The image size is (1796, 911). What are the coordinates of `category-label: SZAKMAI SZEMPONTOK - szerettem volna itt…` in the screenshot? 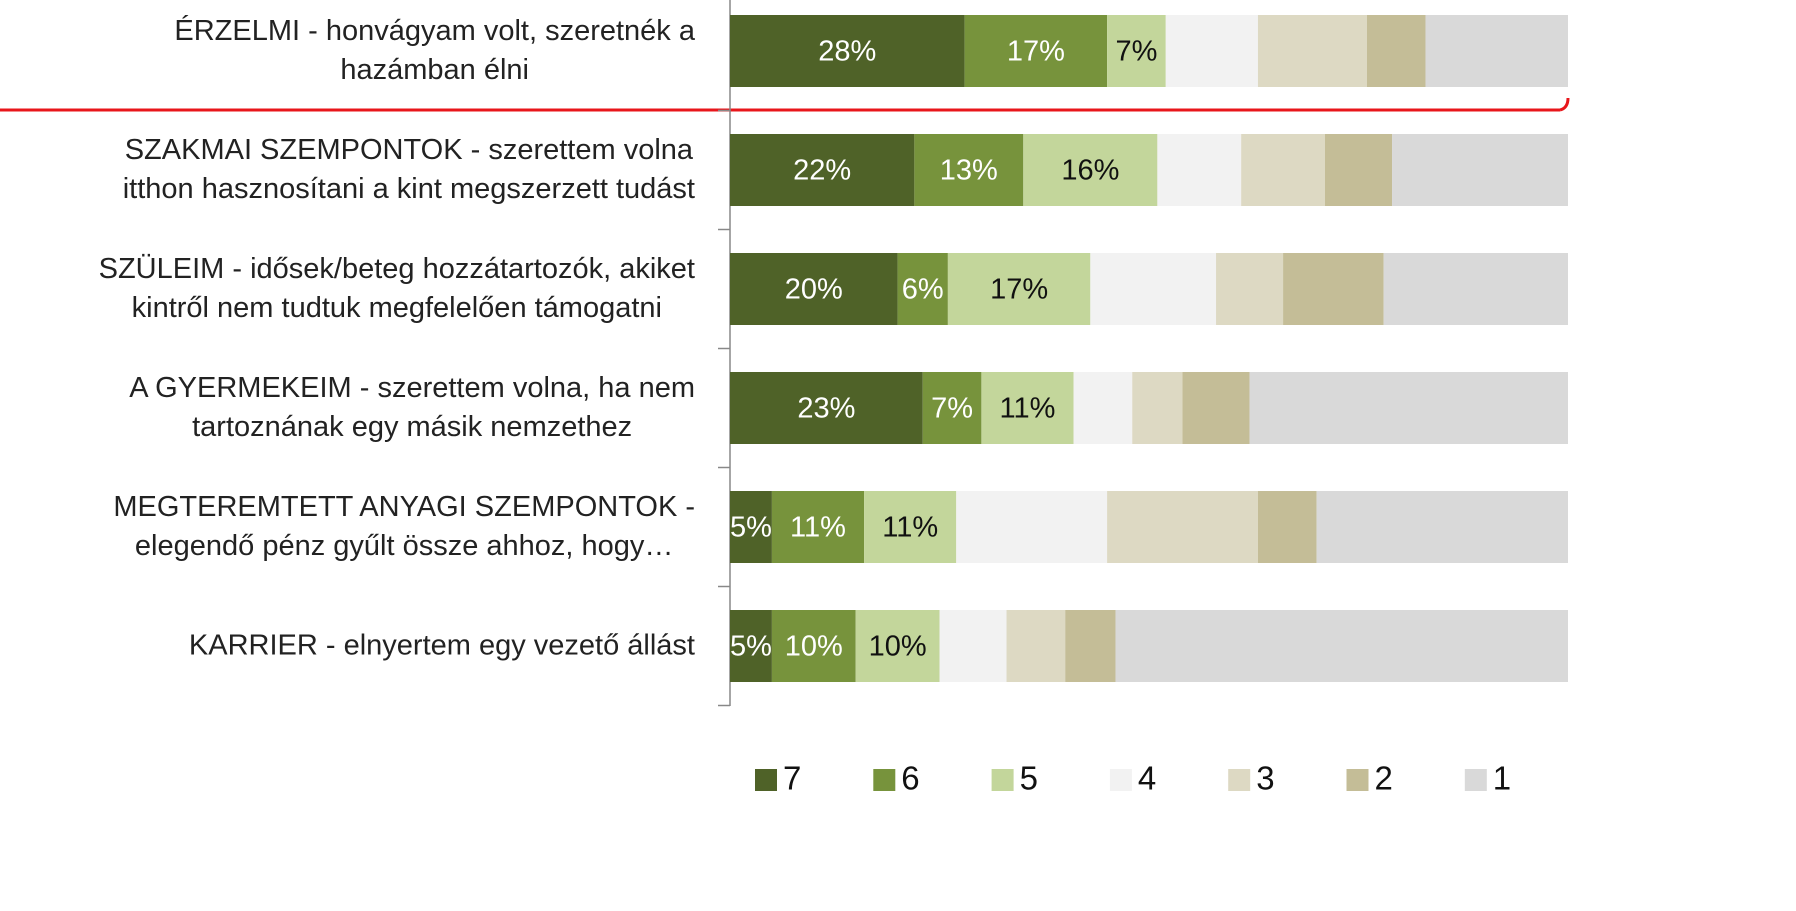 It's located at (409, 170).